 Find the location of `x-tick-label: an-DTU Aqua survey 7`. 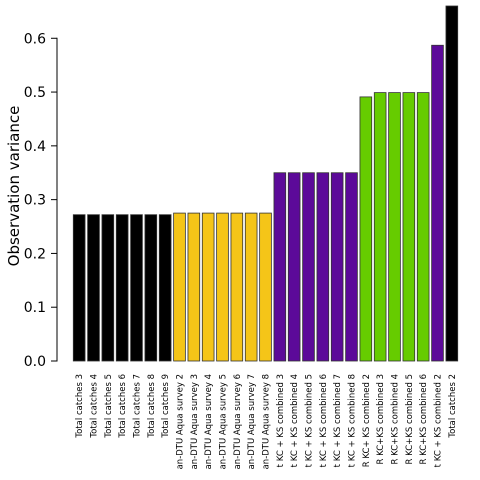

x-tick-label: an-DTU Aqua survey 7 is located at coordinates (252, 421).